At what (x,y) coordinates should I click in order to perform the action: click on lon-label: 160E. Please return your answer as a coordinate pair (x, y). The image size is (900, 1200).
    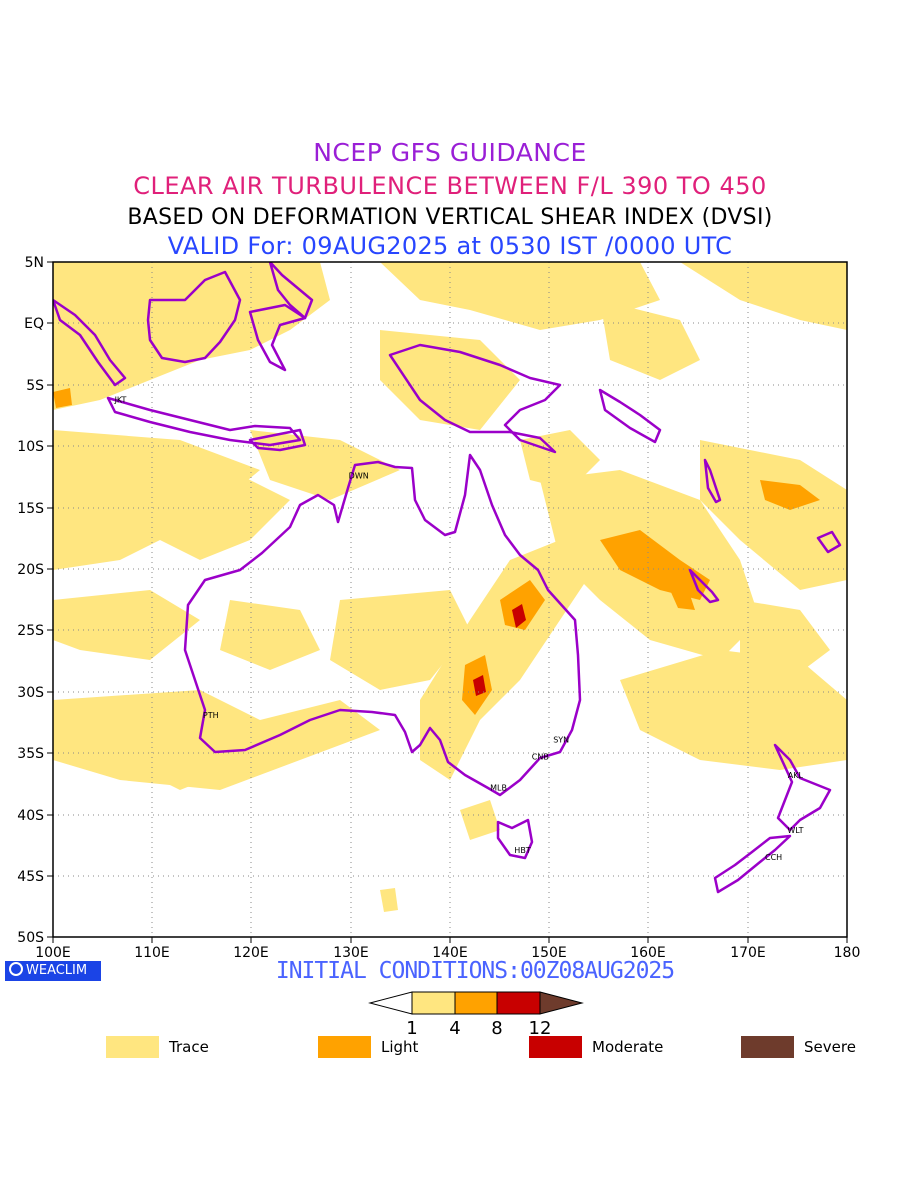
    Looking at the image, I should click on (648, 953).